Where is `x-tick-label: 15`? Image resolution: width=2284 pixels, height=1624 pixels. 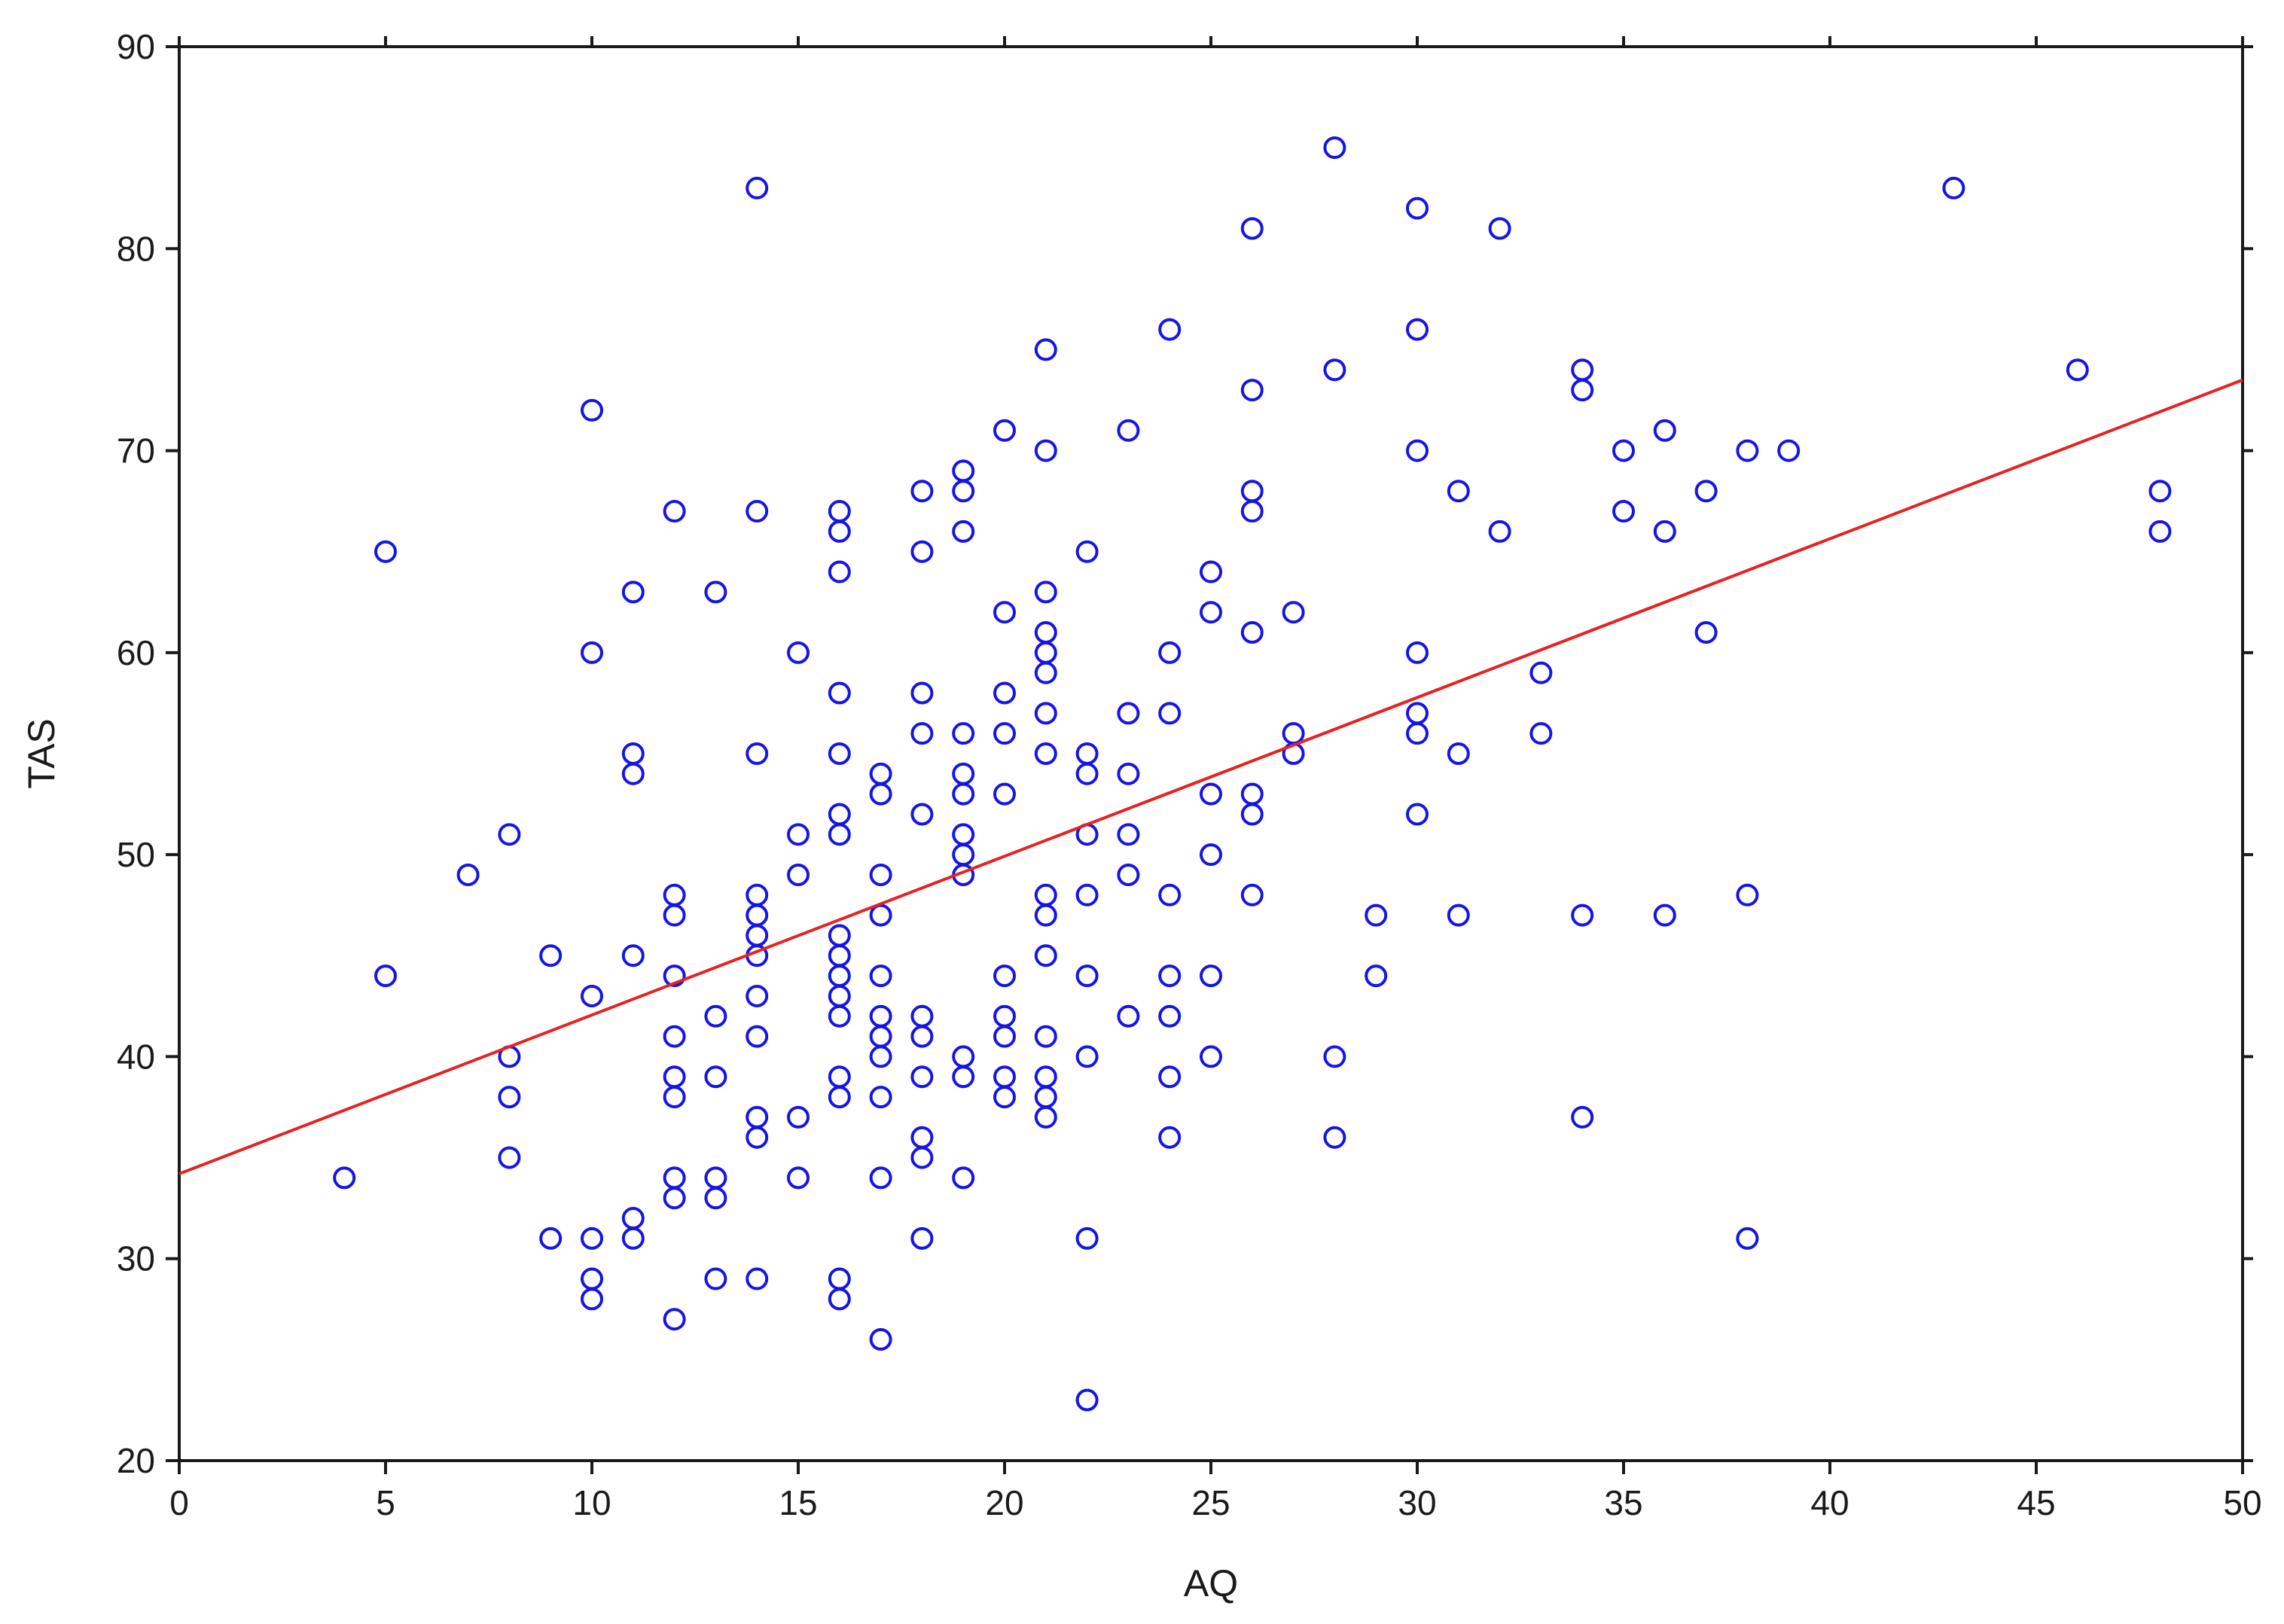
x-tick-label: 15 is located at coordinates (798, 1502).